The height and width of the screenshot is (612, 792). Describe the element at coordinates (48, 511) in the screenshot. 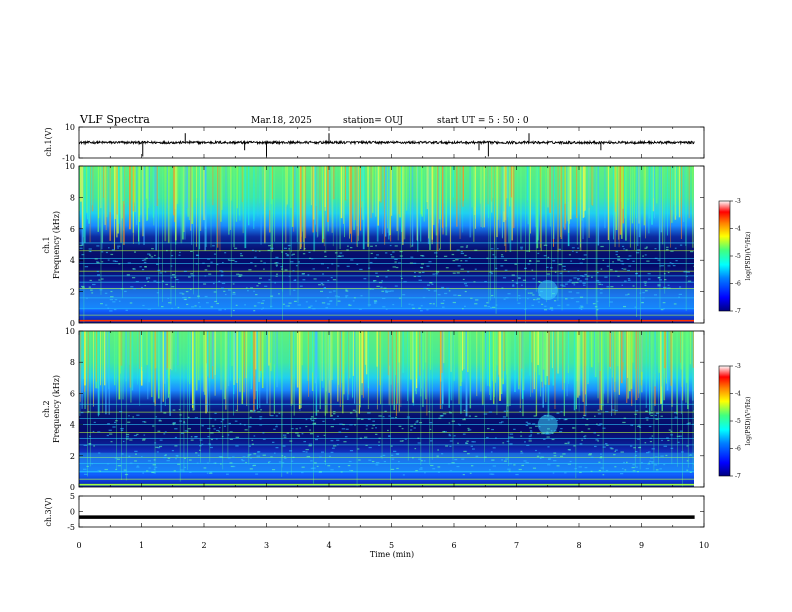

I see `ch3-waveform-ylabel: ch.3(V)` at that location.